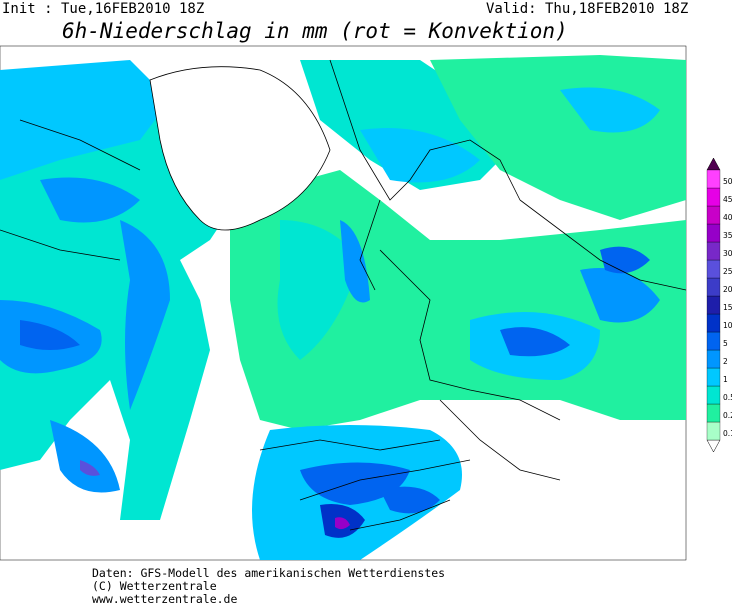 This screenshot has width=732, height=607. What do you see at coordinates (727, 181) in the screenshot?
I see `legend-label: 50` at bounding box center [727, 181].